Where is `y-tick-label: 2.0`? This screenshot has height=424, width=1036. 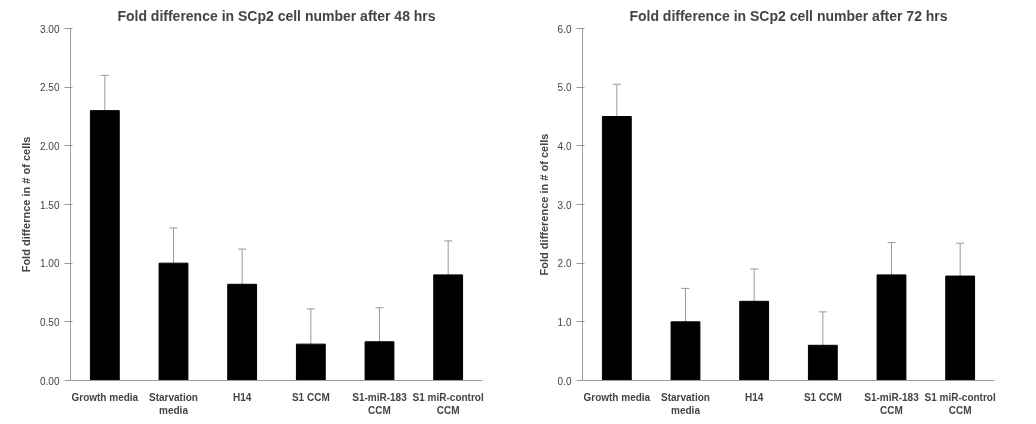 y-tick-label: 2.0 is located at coordinates (564, 264).